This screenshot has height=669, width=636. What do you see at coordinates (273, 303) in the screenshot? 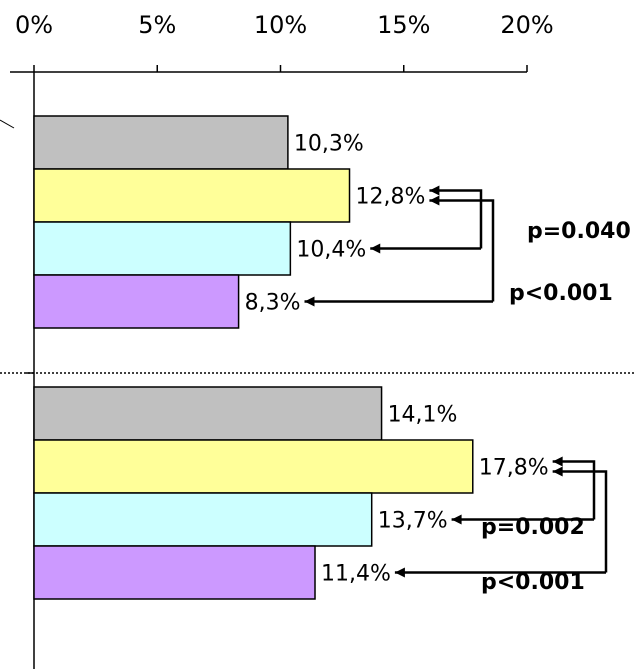
I see `data-label: 8,3%` at bounding box center [273, 303].